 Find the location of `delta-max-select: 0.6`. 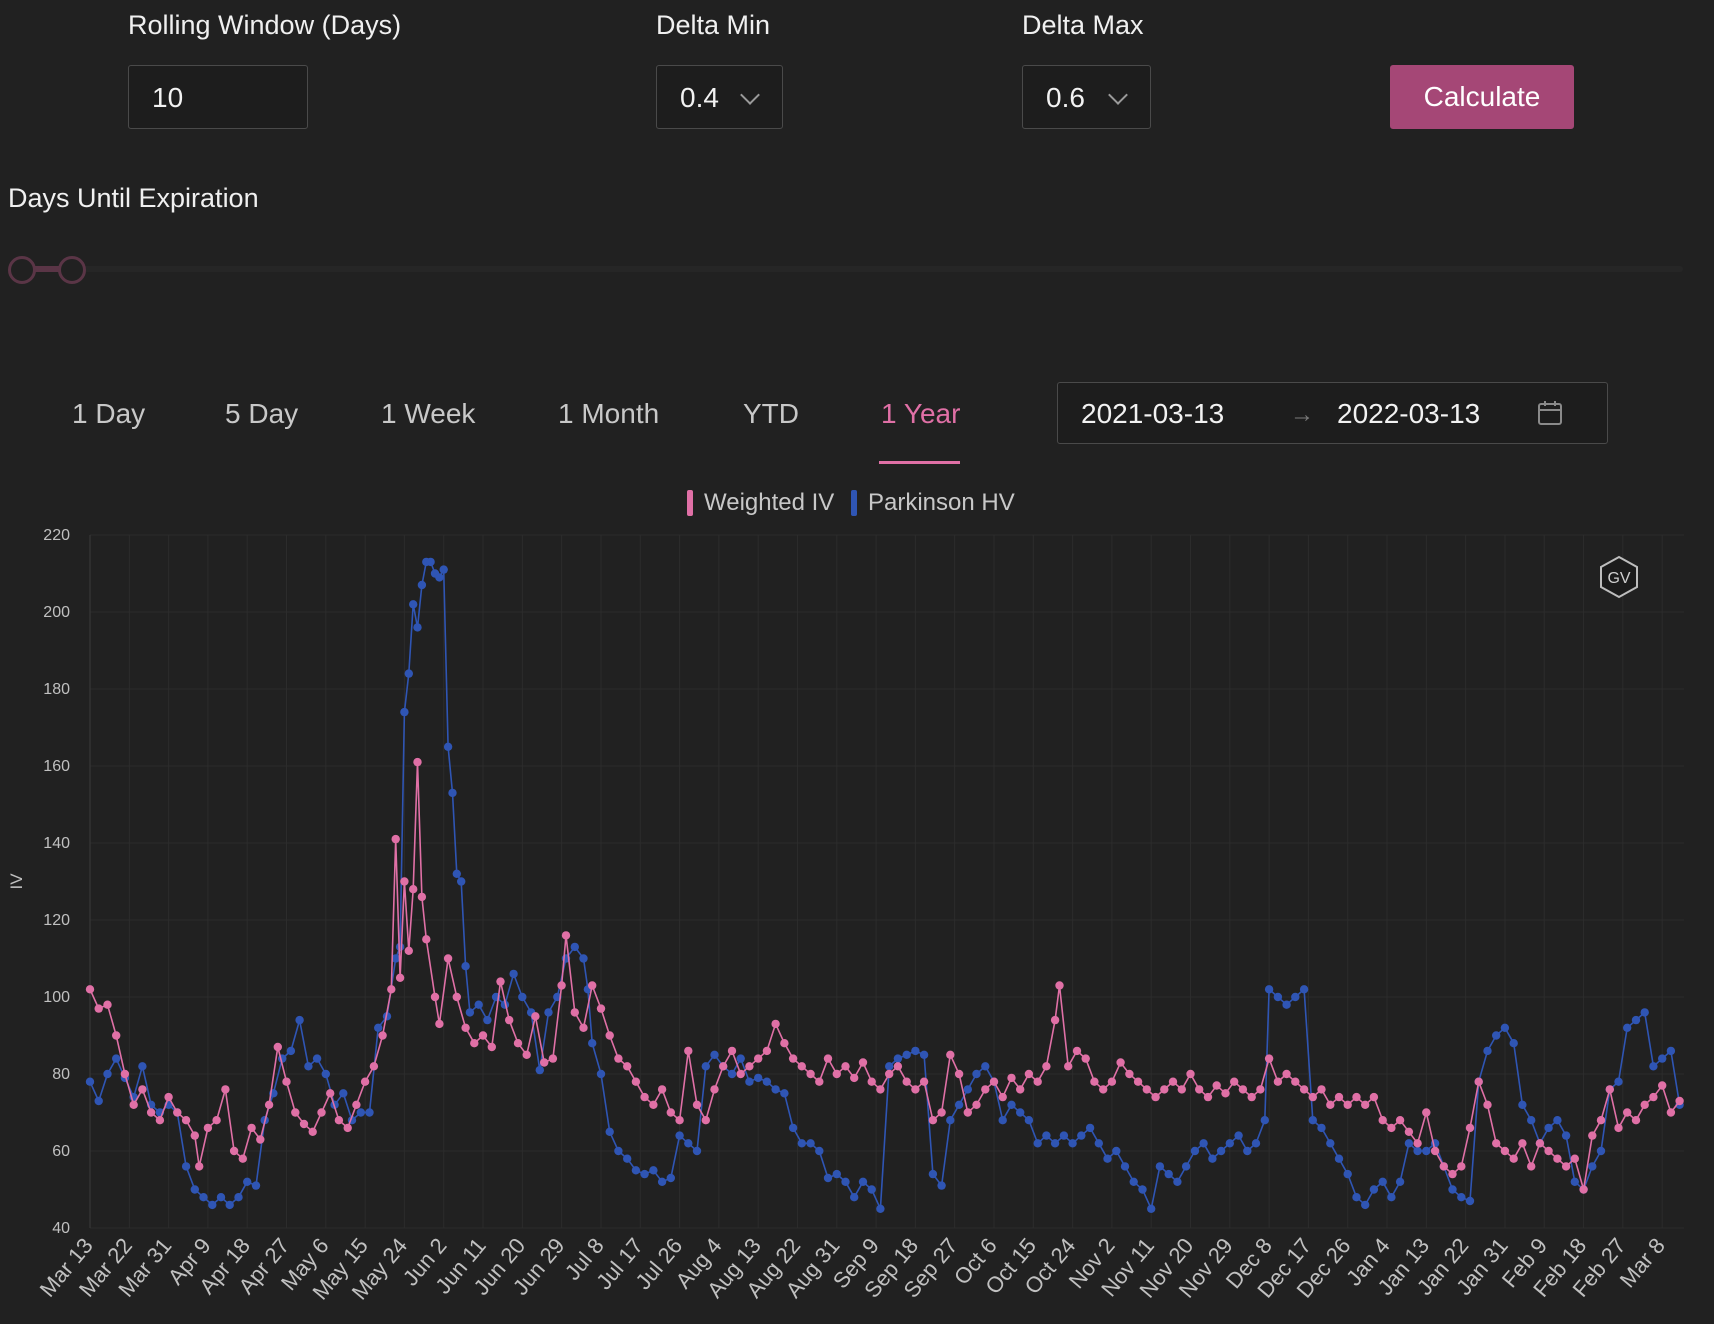

delta-max-select: 0.6 is located at coordinates (1086, 97).